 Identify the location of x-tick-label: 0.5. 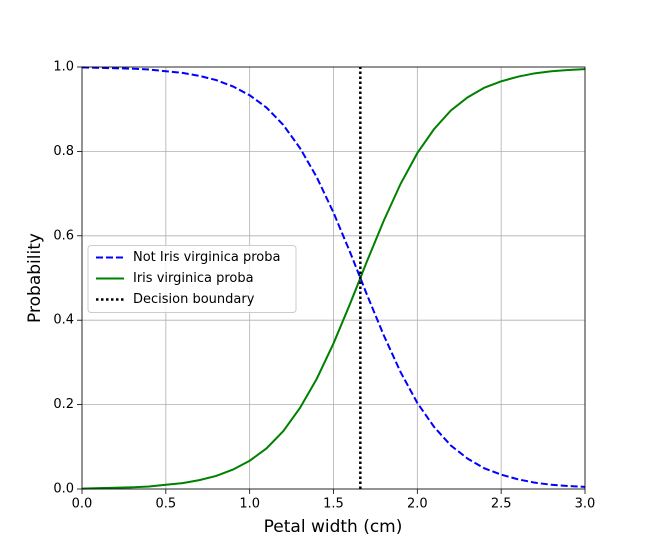
(165, 504).